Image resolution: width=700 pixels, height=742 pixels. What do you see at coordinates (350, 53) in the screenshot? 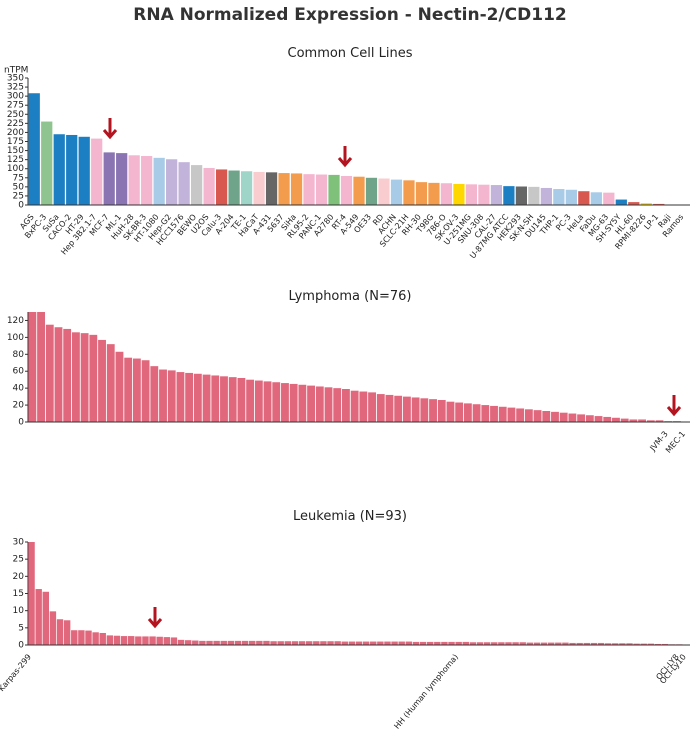
I see `chart-title: Common Cell Lines` at bounding box center [350, 53].